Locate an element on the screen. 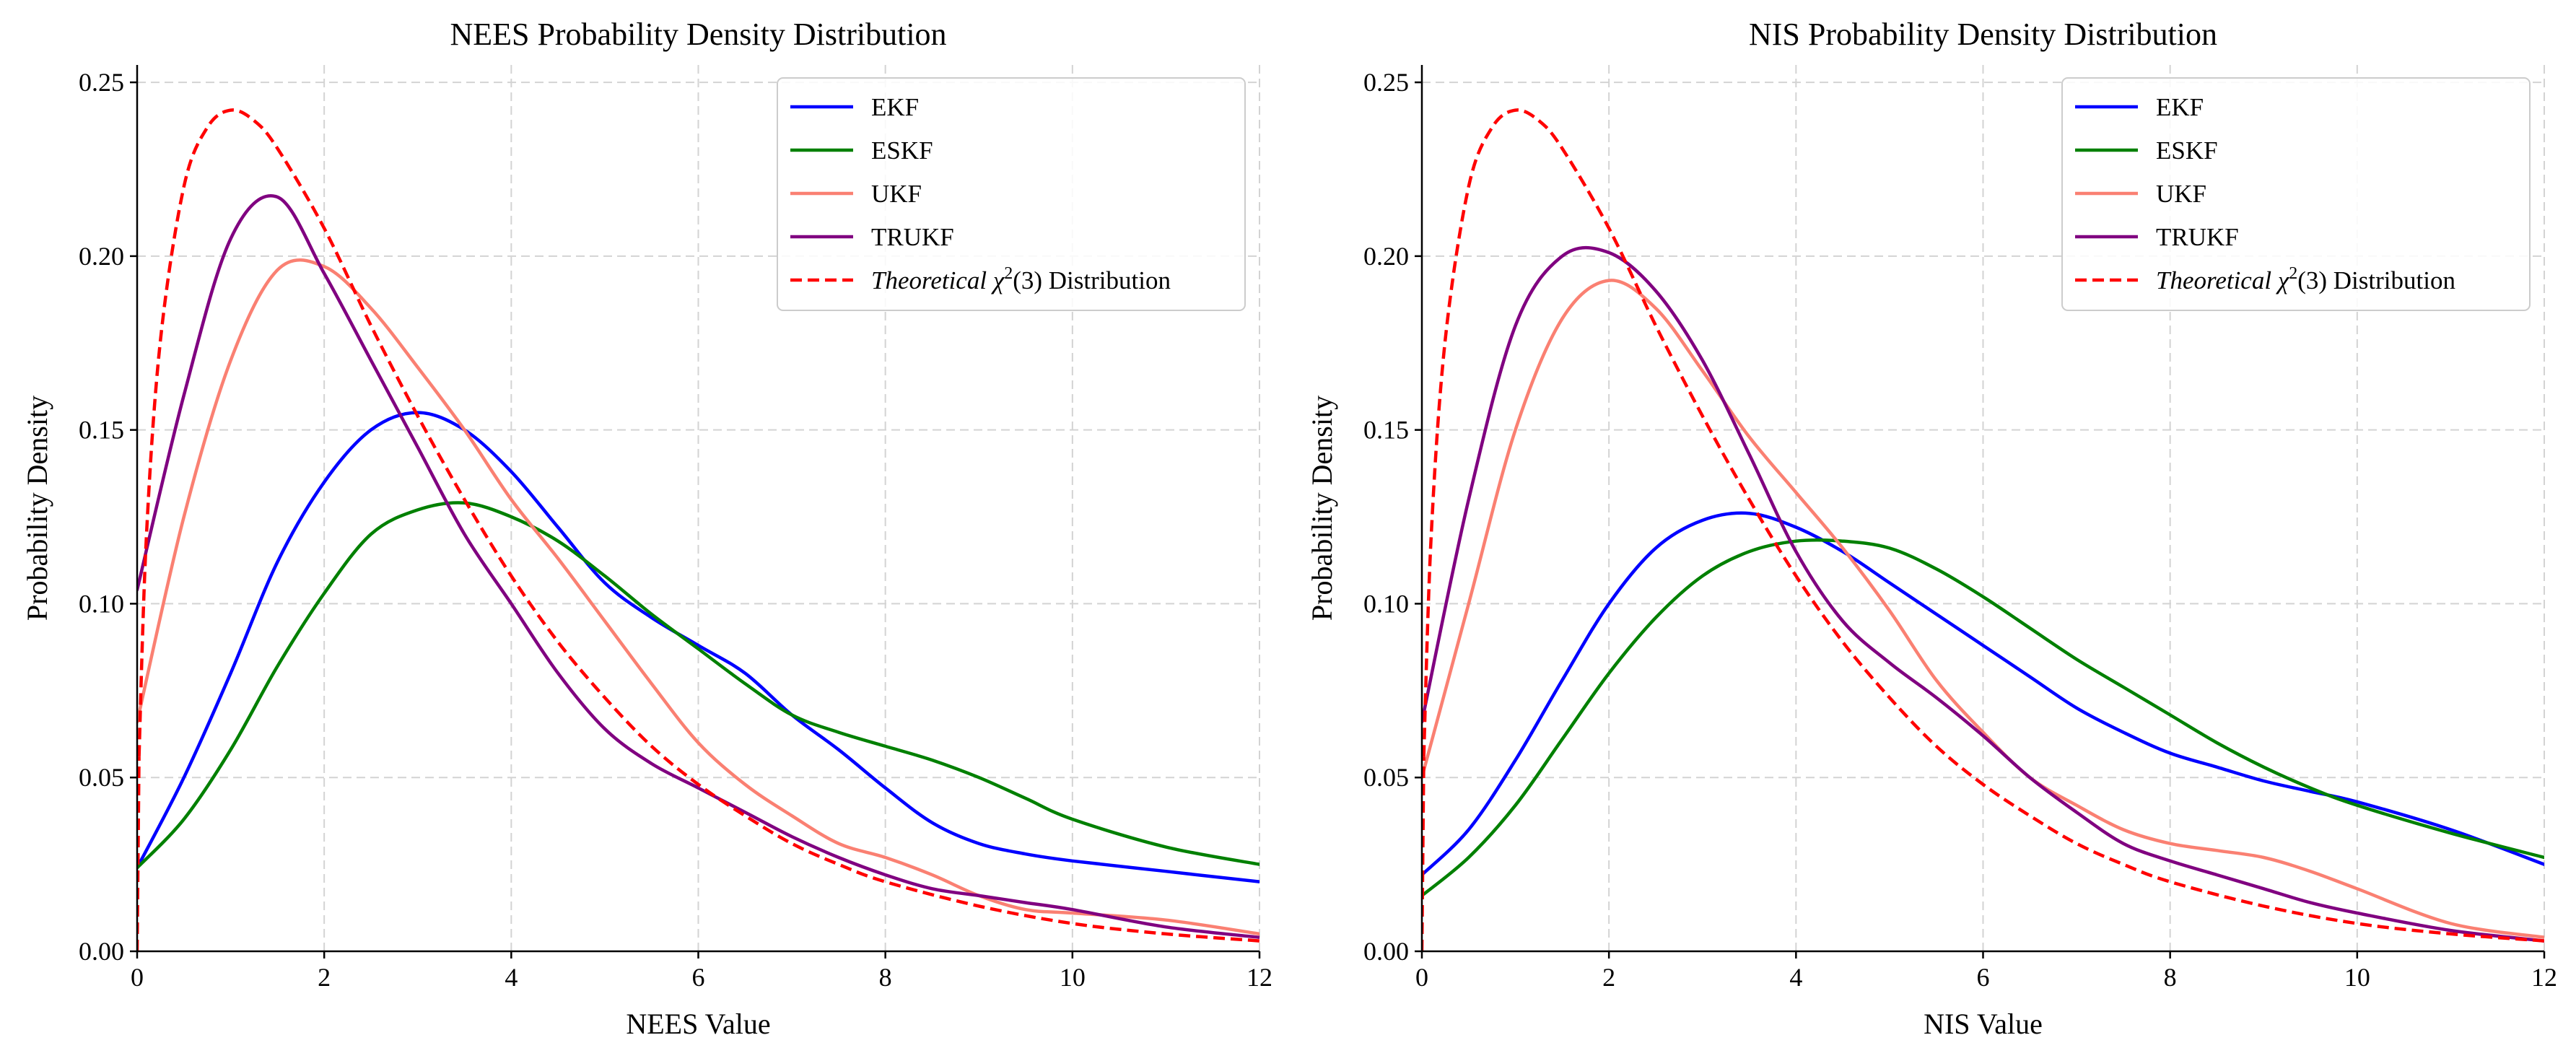  x-axis-label: NIS Value is located at coordinates (1983, 1024).